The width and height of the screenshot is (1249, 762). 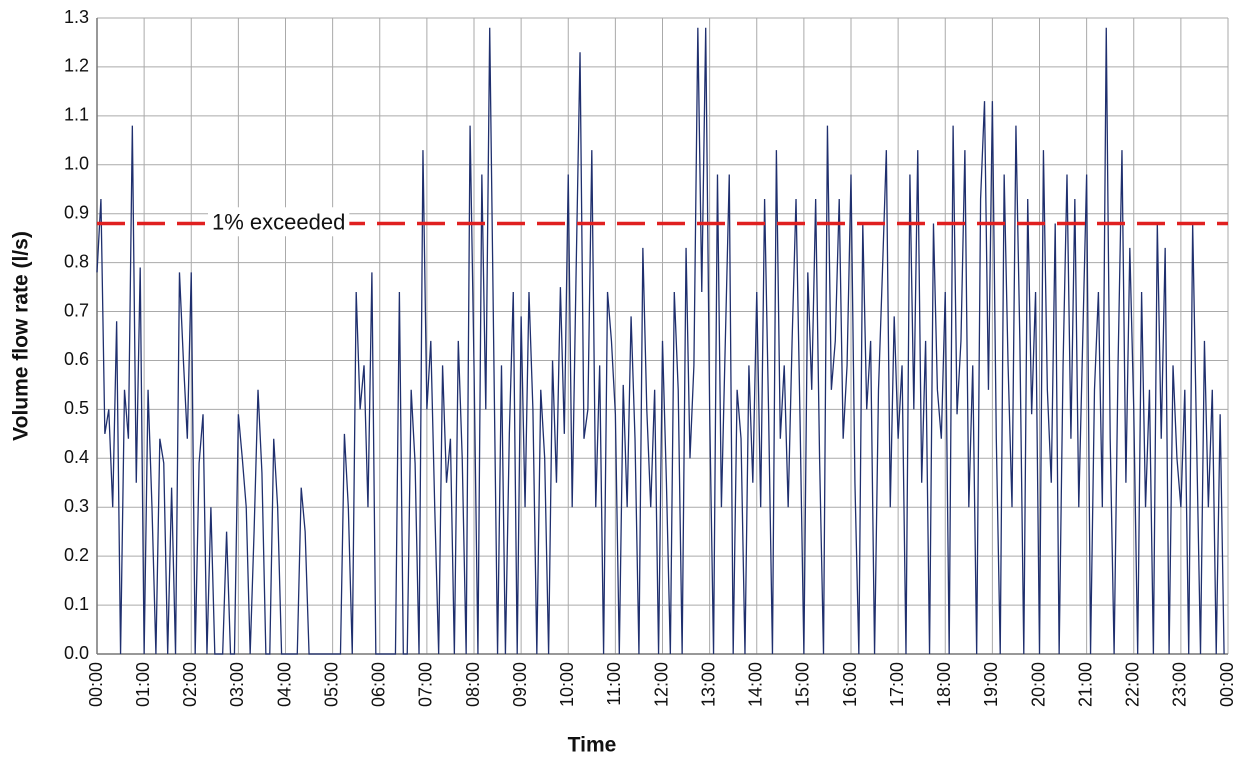 I want to click on y-tick-label: 0.5, so click(x=76, y=408).